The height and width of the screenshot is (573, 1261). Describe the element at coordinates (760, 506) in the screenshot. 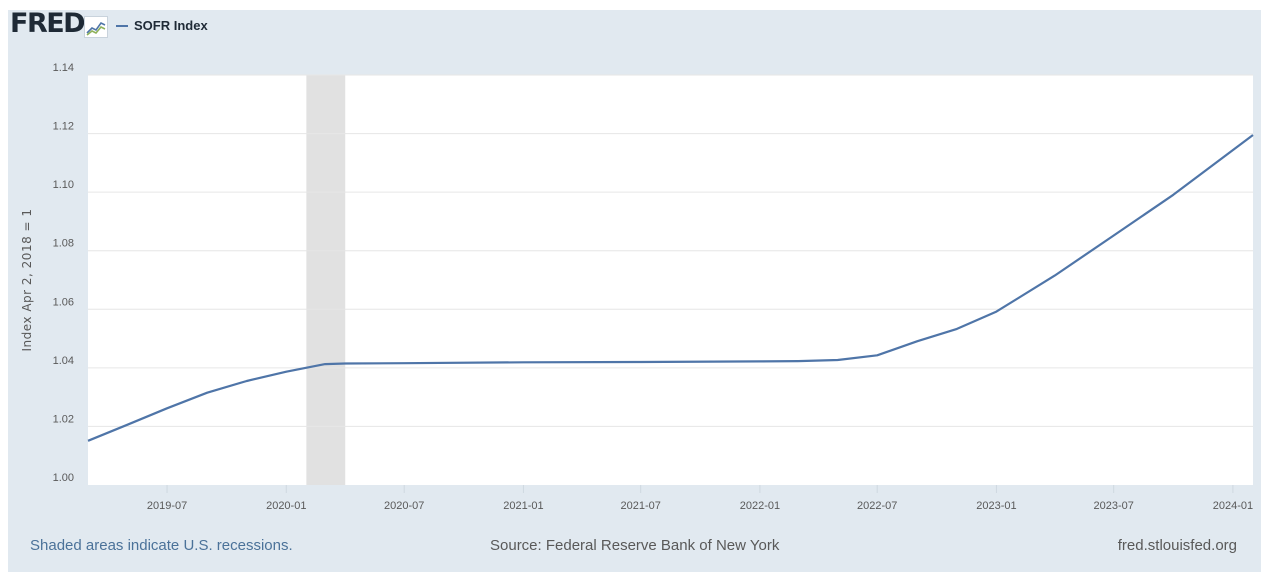

I see `x-tick-label: 2022-01` at that location.